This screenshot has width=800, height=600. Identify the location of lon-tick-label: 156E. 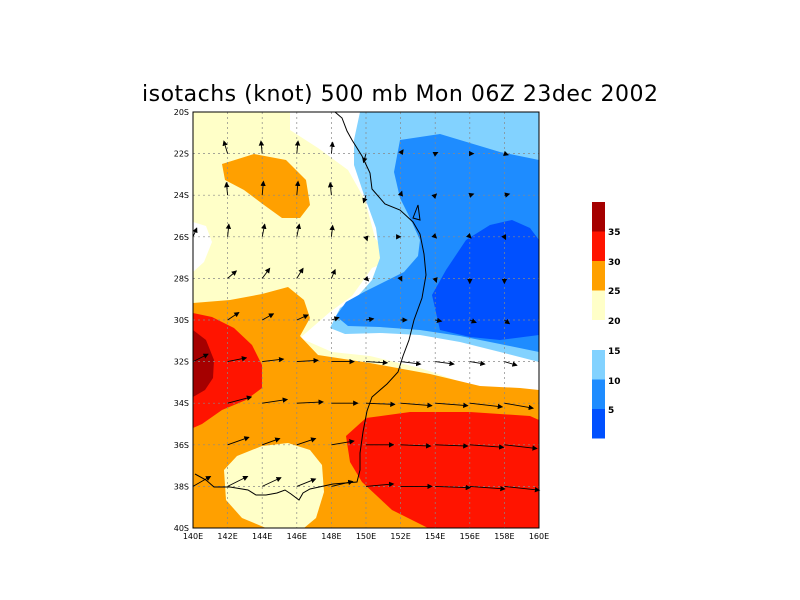
(470, 536).